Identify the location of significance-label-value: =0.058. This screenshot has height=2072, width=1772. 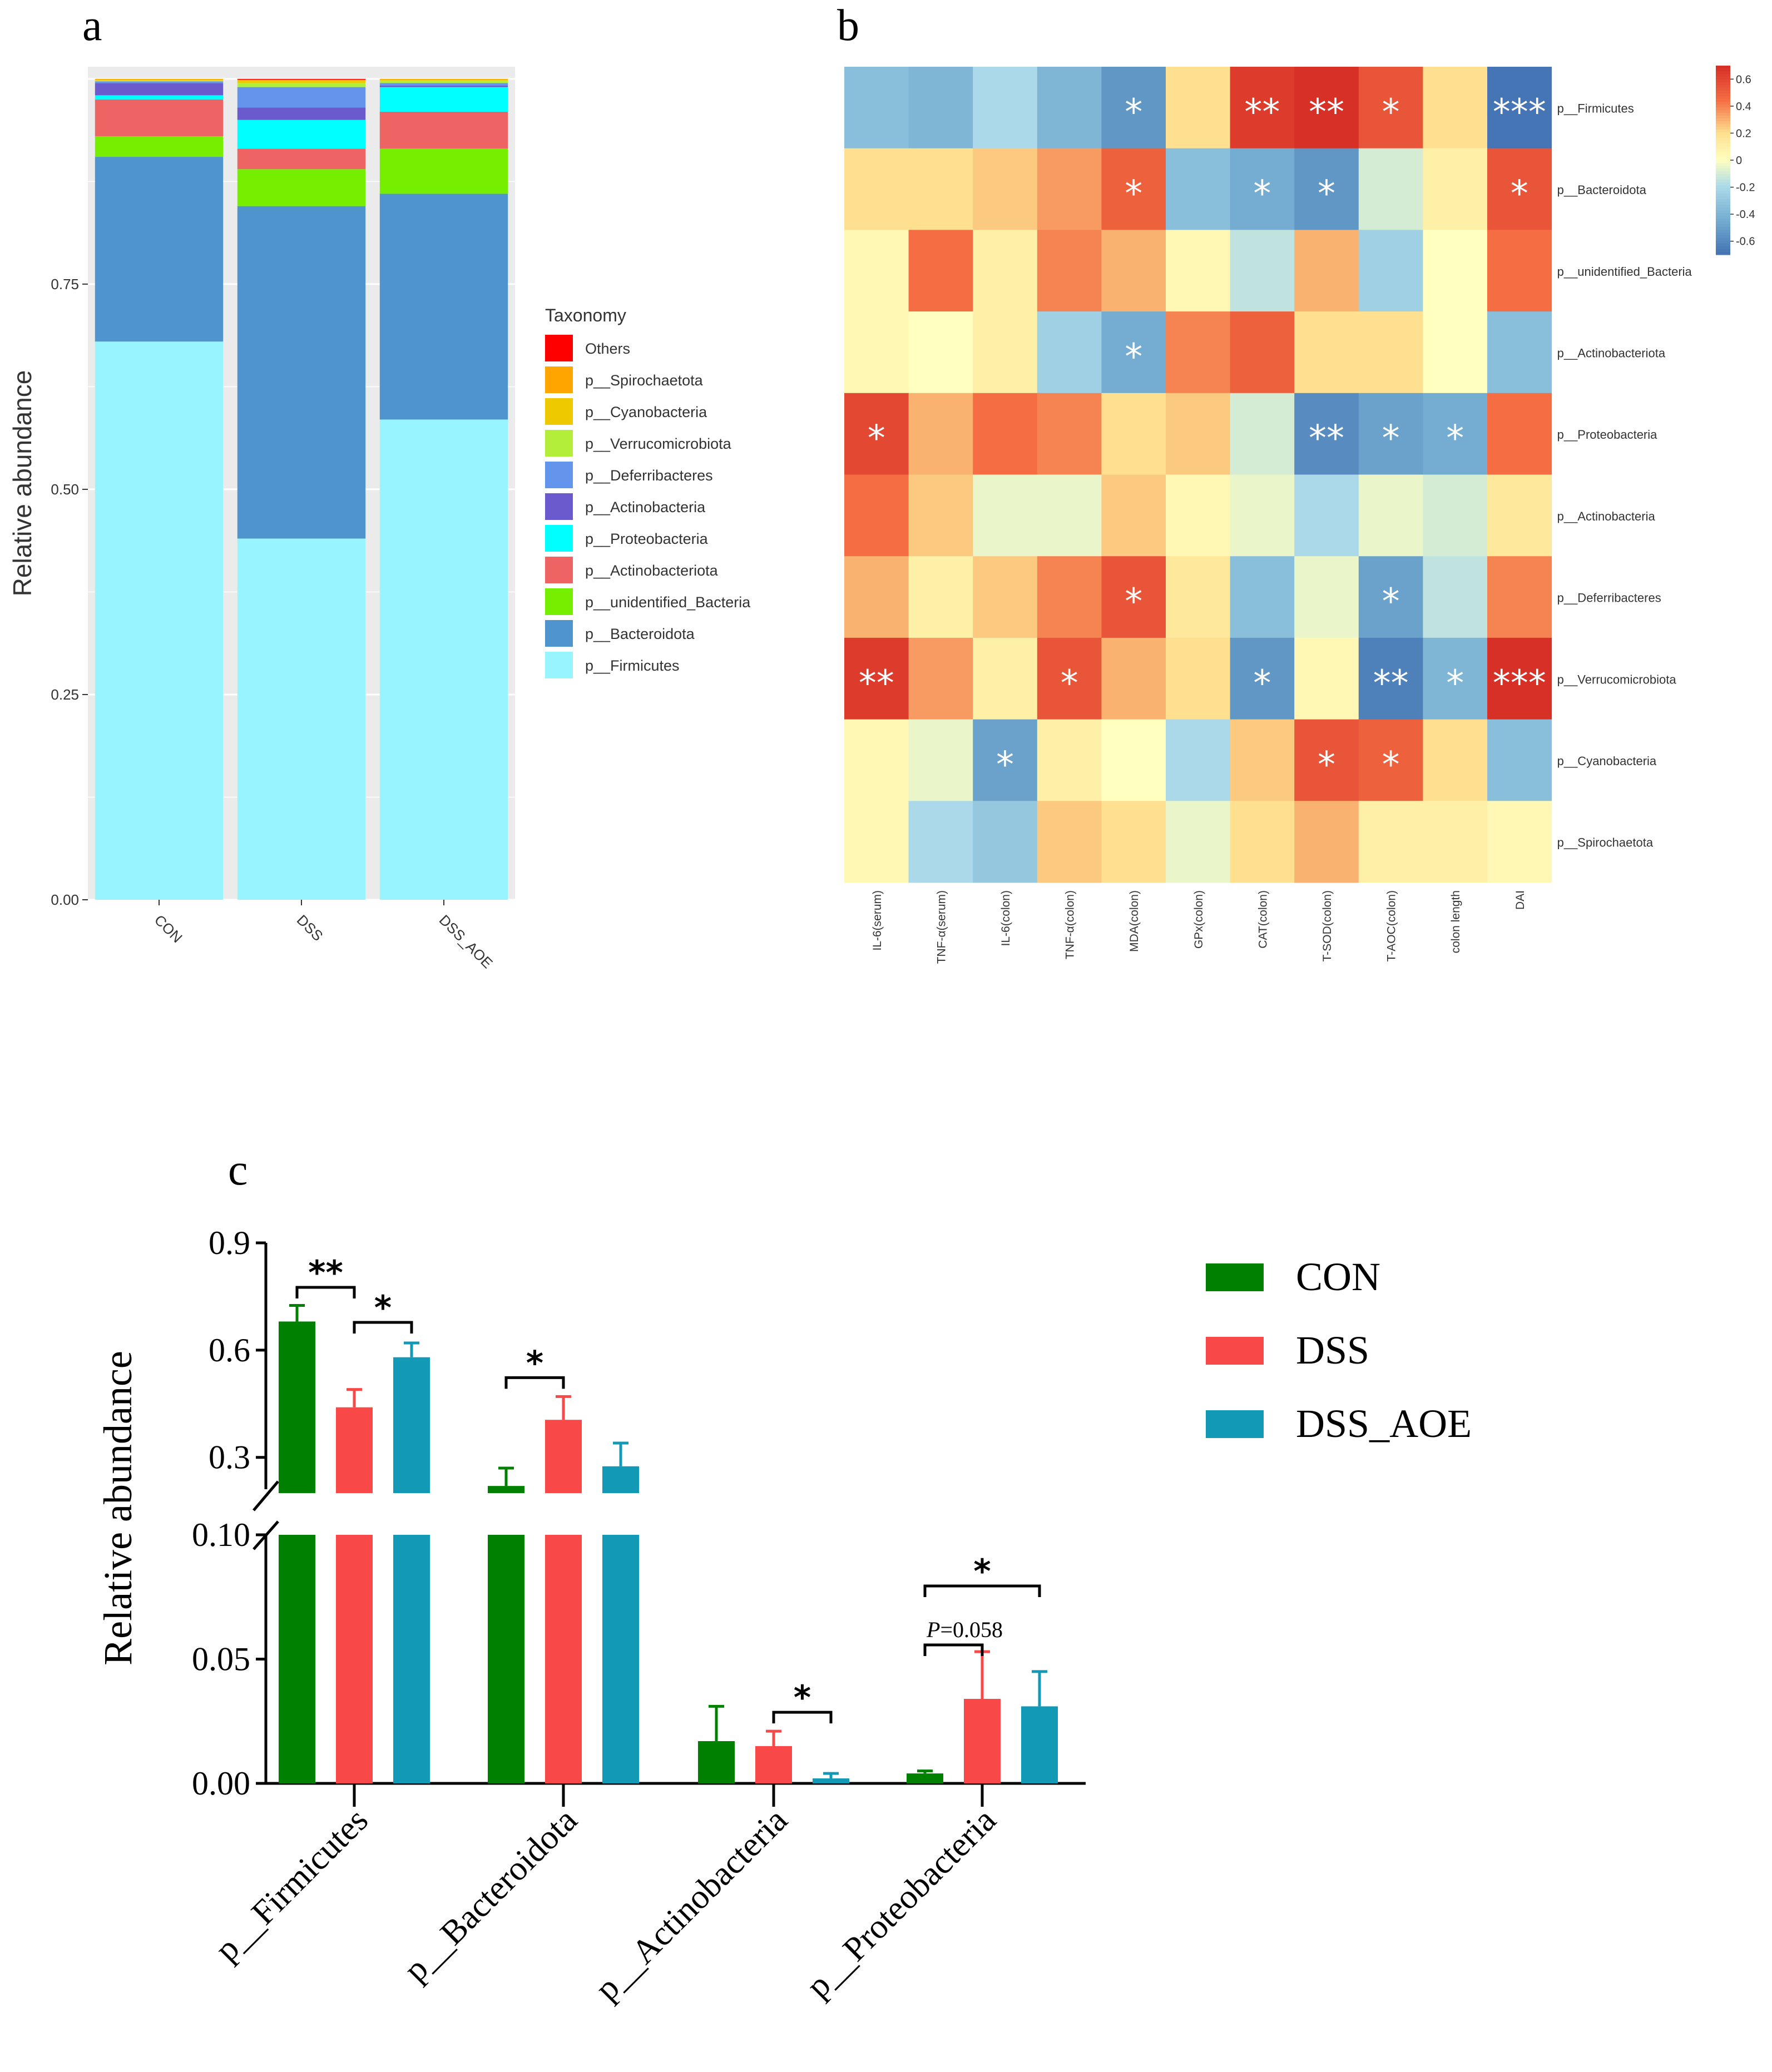
(972, 1630).